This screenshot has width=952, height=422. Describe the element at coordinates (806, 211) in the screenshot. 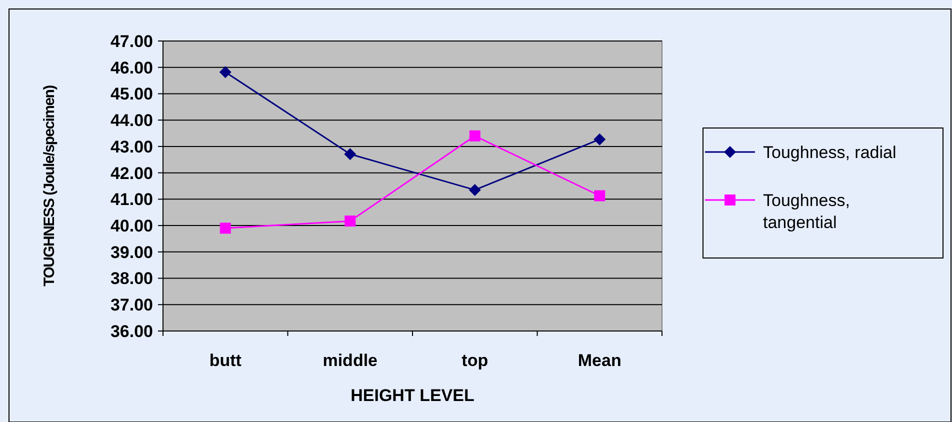

I see `legend-label: Toughness, tangential` at that location.